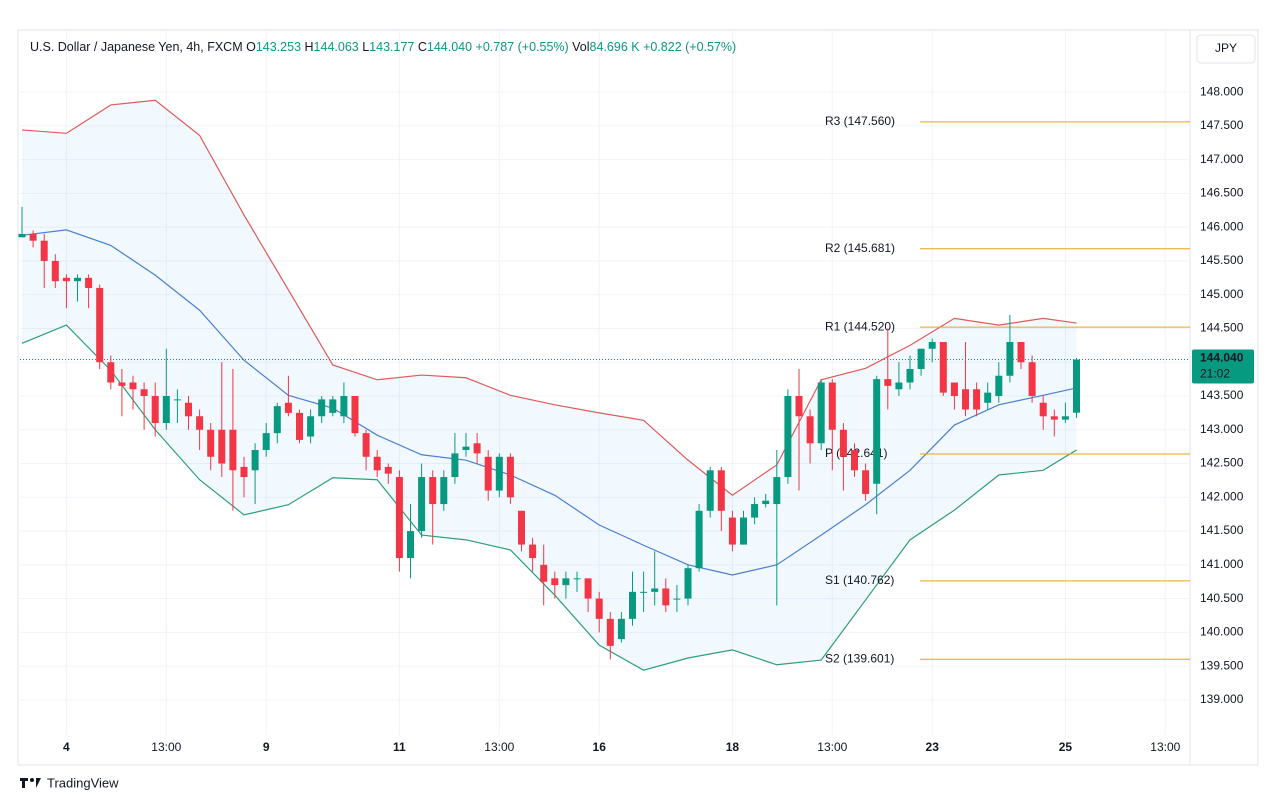  I want to click on header-text: O, so click(251, 47).